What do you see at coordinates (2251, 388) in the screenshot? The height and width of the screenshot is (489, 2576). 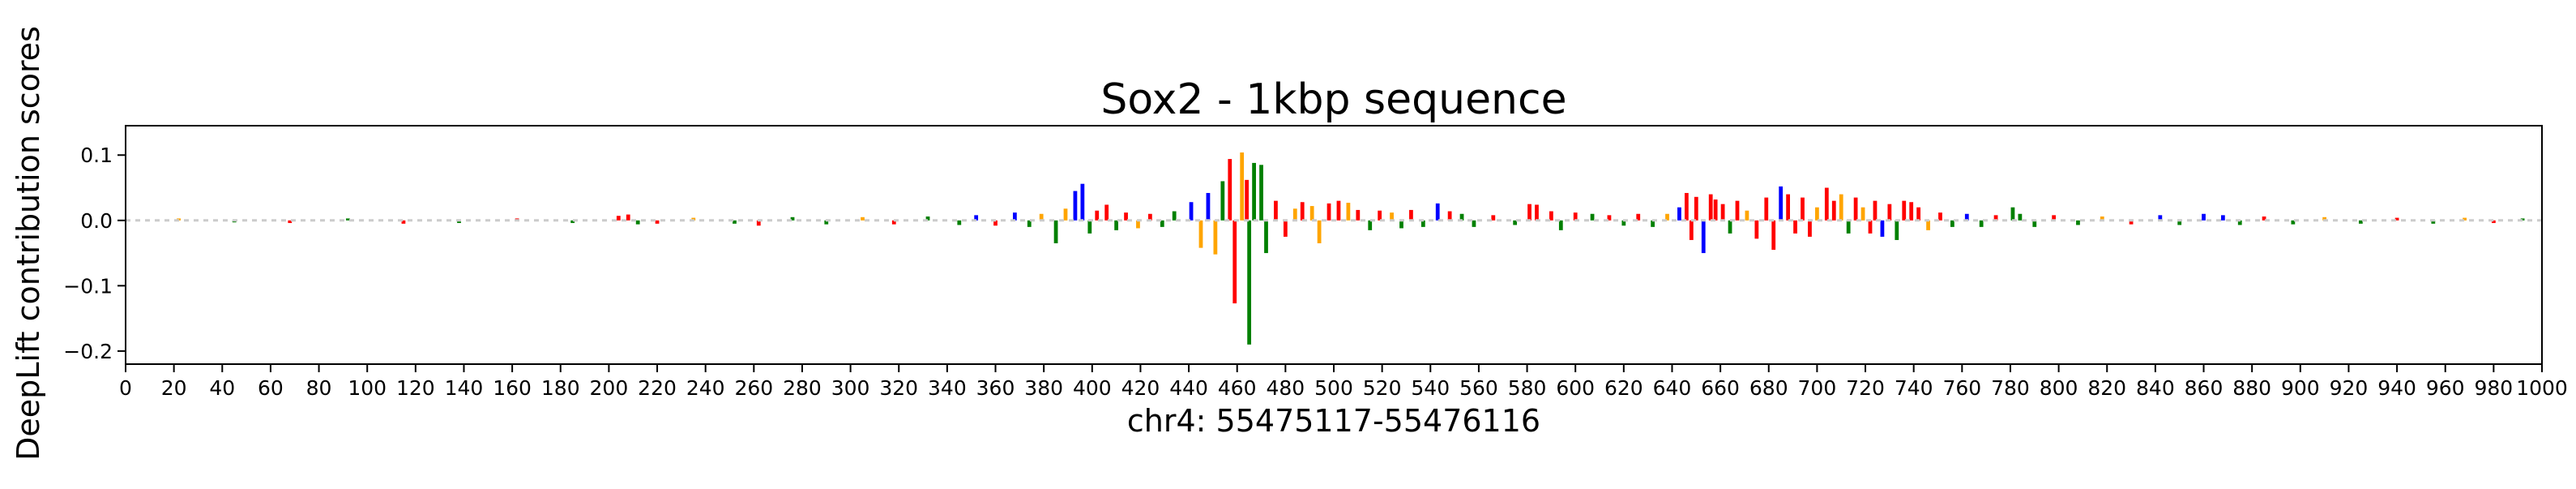 I see `x-tick-label: 880` at bounding box center [2251, 388].